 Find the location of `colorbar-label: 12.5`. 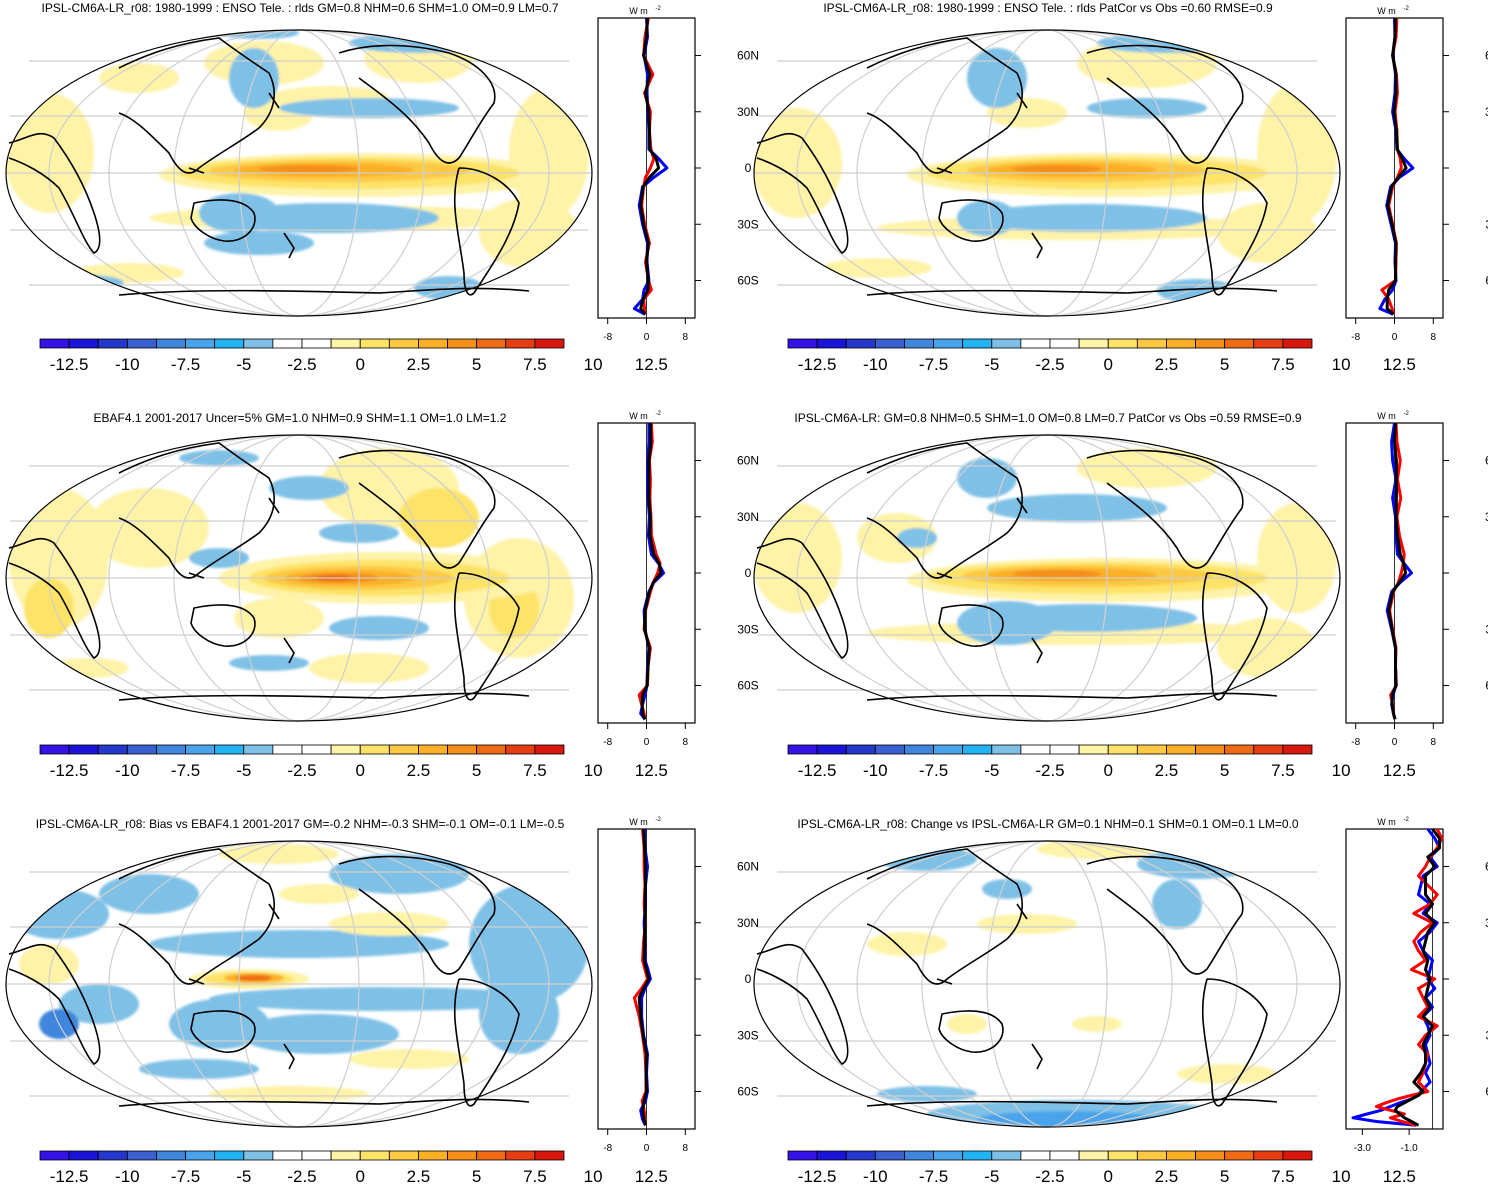

colorbar-label: 12.5 is located at coordinates (651, 770).